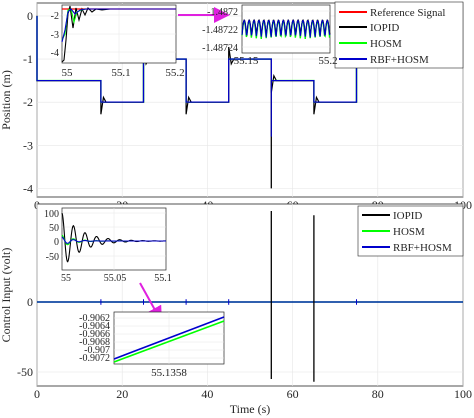  Describe the element at coordinates (174, 73) in the screenshot. I see `inset-left-xtick-3: 55.2` at that location.